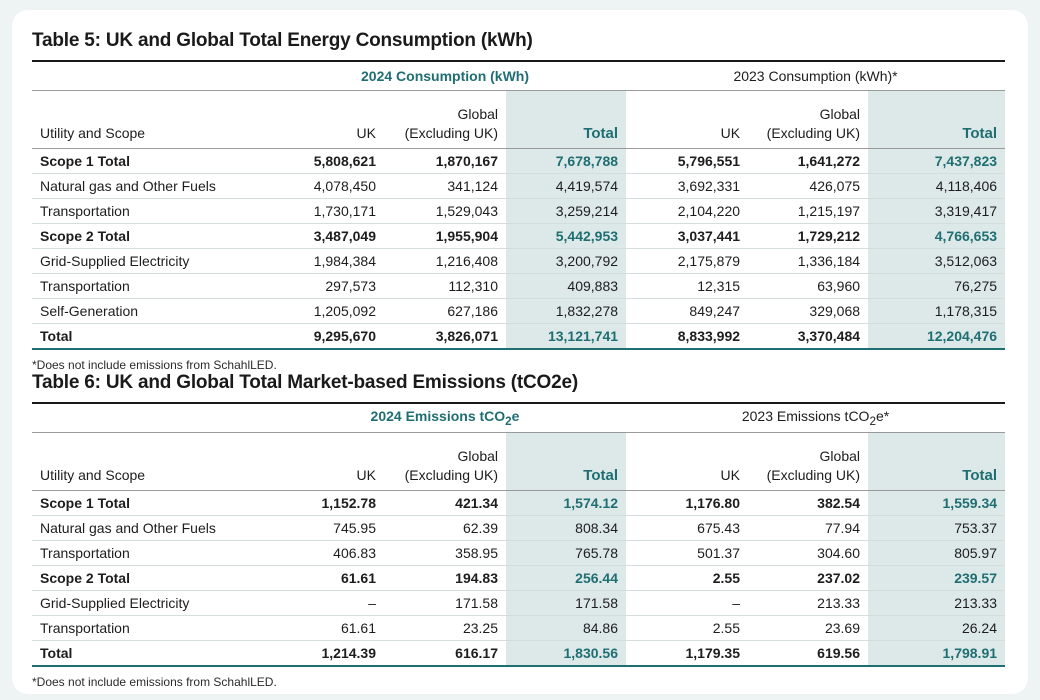 The width and height of the screenshot is (1040, 700). What do you see at coordinates (566, 653) in the screenshot?
I see `table-cell: 1,830.56` at bounding box center [566, 653].